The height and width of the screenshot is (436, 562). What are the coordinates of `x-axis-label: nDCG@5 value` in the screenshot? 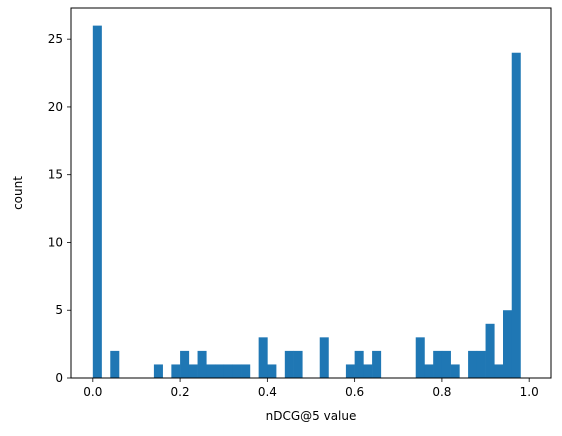 It's located at (311, 416).